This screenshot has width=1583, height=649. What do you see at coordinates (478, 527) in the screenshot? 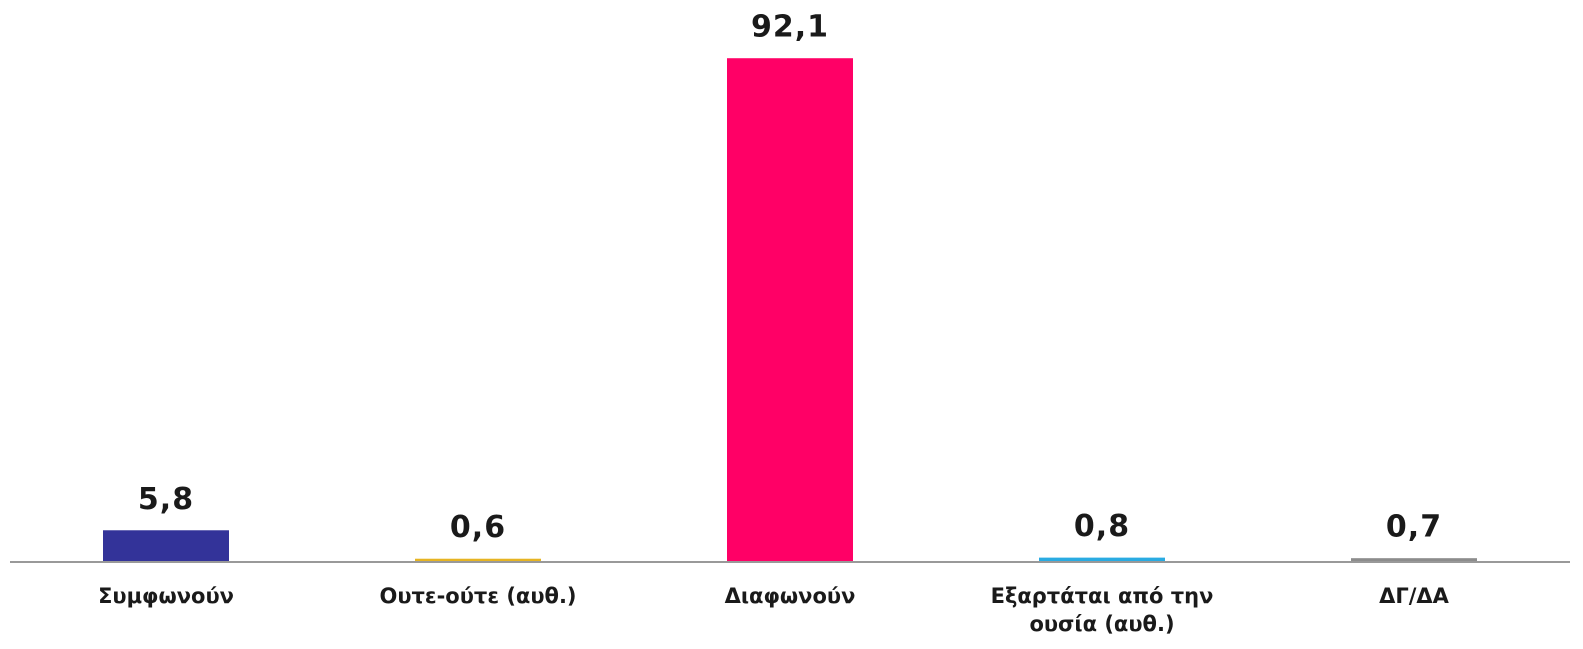
I see `value-label: 0,6` at bounding box center [478, 527].